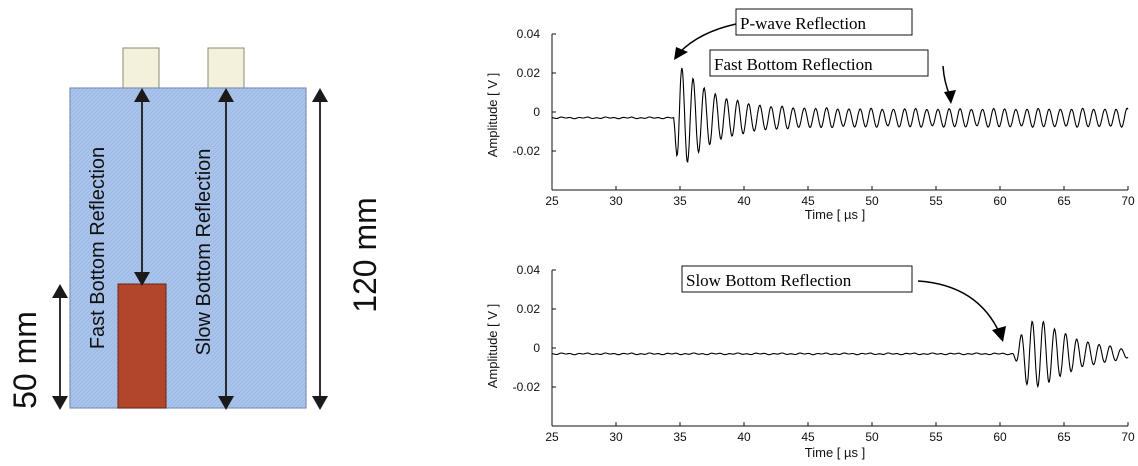 This screenshot has width=1138, height=466. I want to click on bottom-waveform-series, so click(840, 354).